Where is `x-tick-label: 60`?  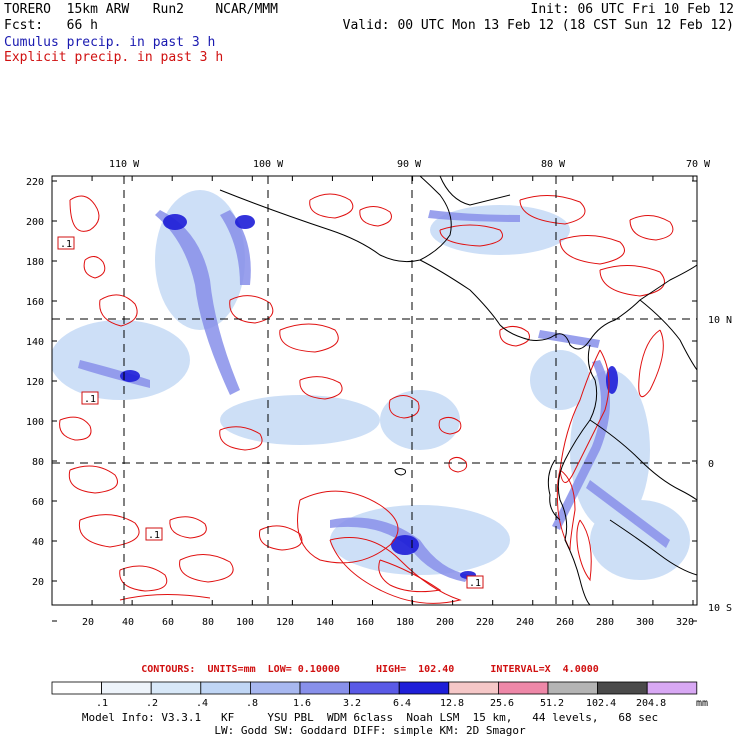 x-tick-label: 60 is located at coordinates (168, 622).